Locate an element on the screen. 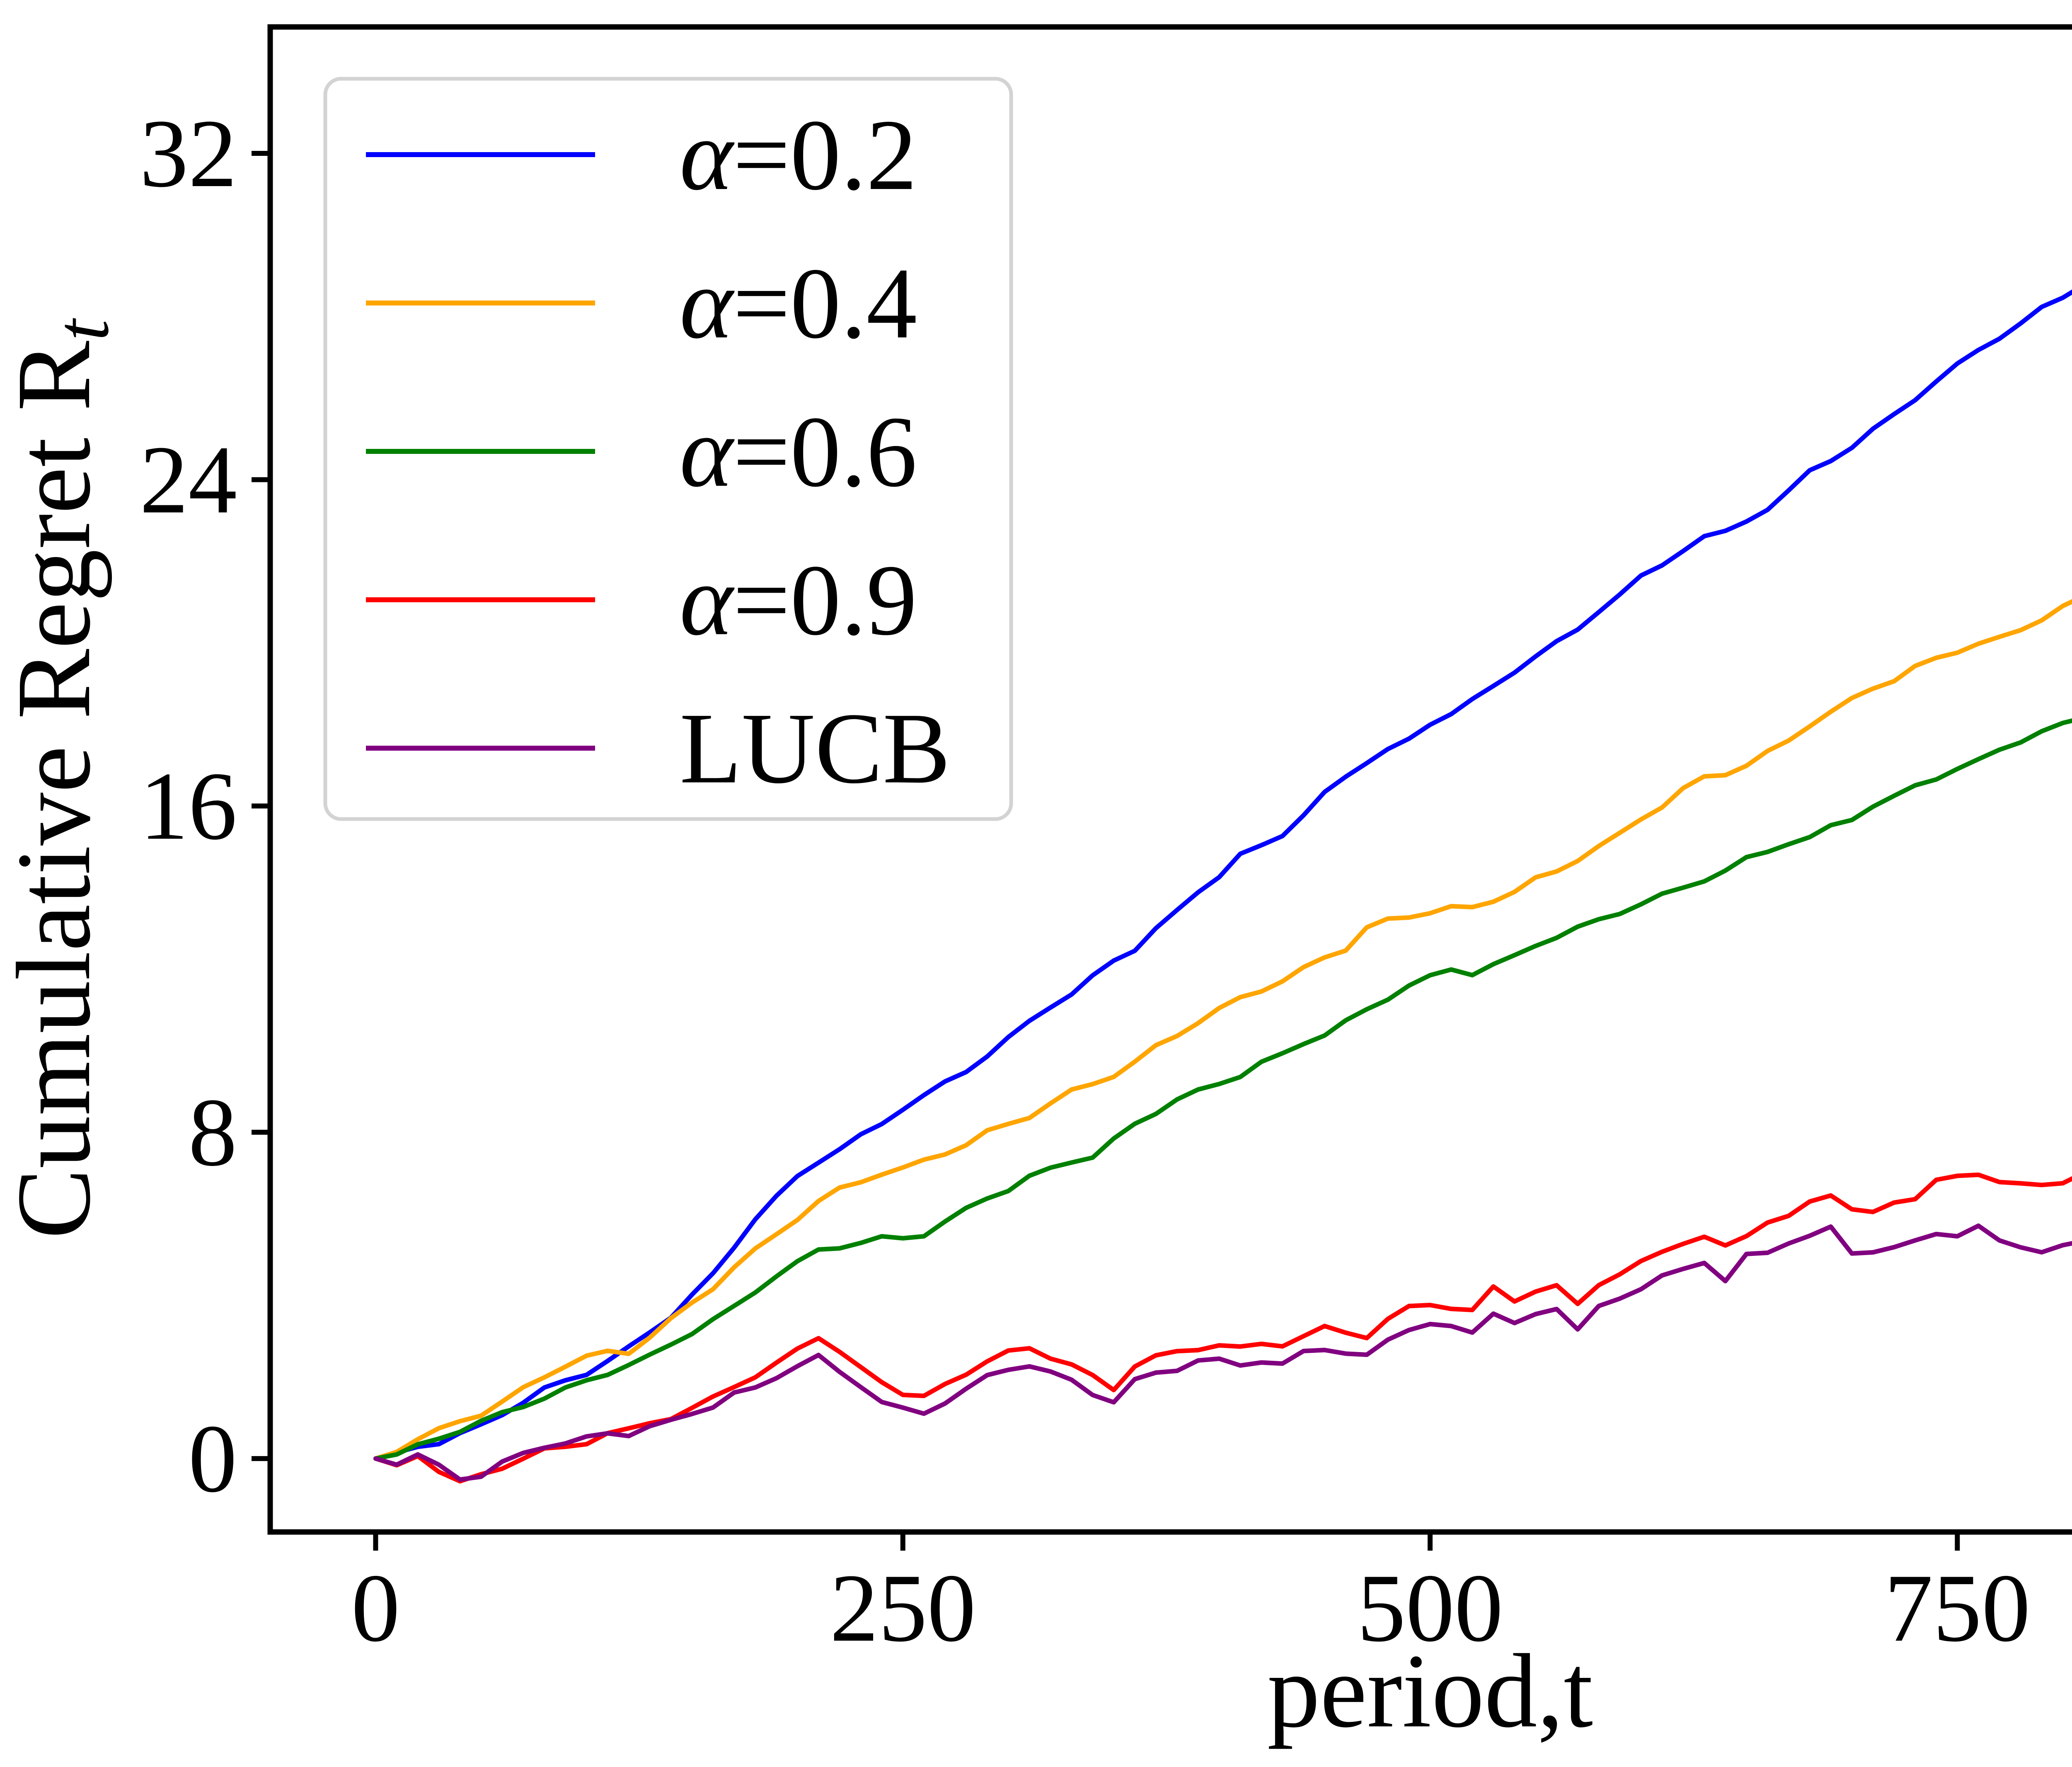 The image size is (2072, 1767). legend-label-4: LUCB is located at coordinates (815, 748).